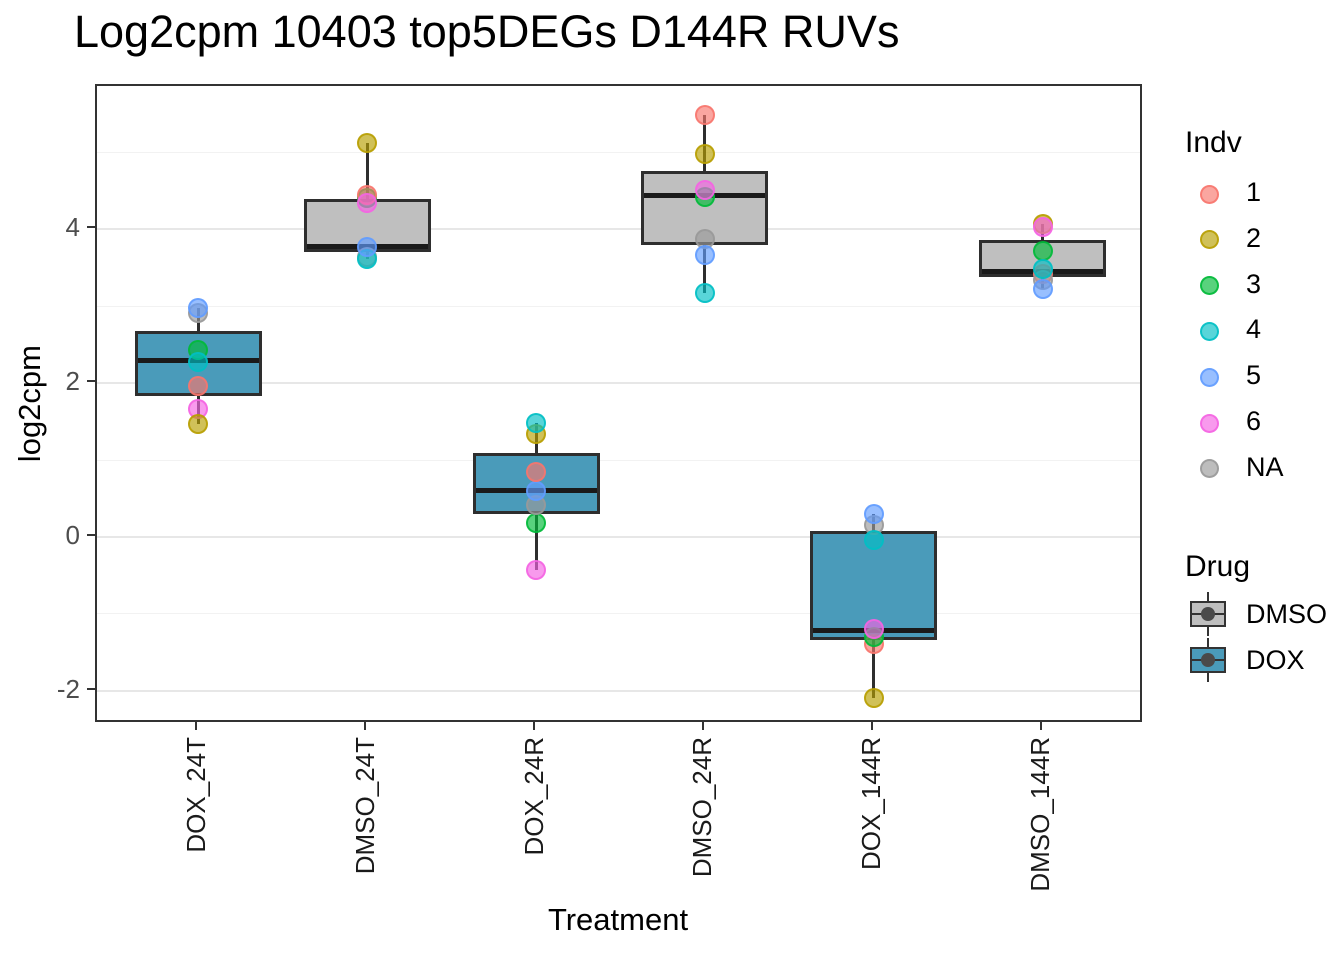  Describe the element at coordinates (1040, 814) in the screenshot. I see `x-tick-label: DMSO_144R` at that location.